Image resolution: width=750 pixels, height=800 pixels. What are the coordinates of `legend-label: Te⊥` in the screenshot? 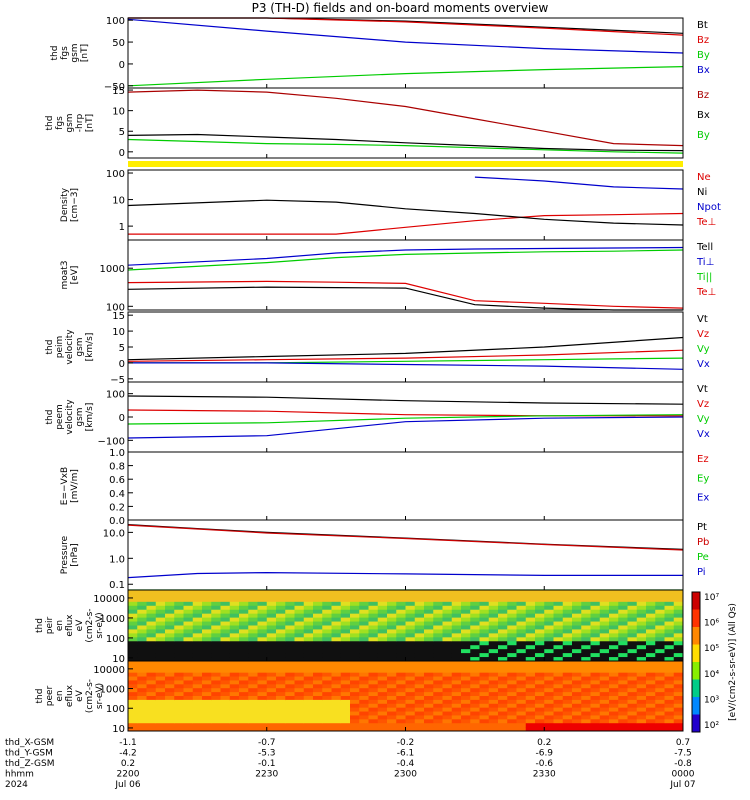 It's located at (706, 292).